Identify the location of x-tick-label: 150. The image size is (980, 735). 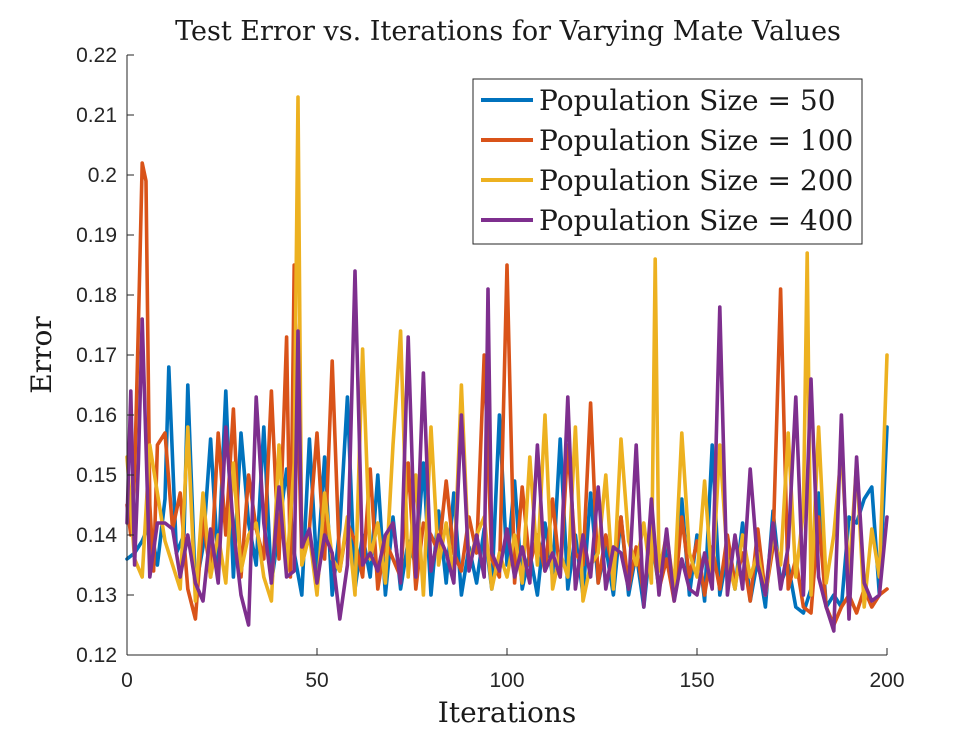
(696, 680).